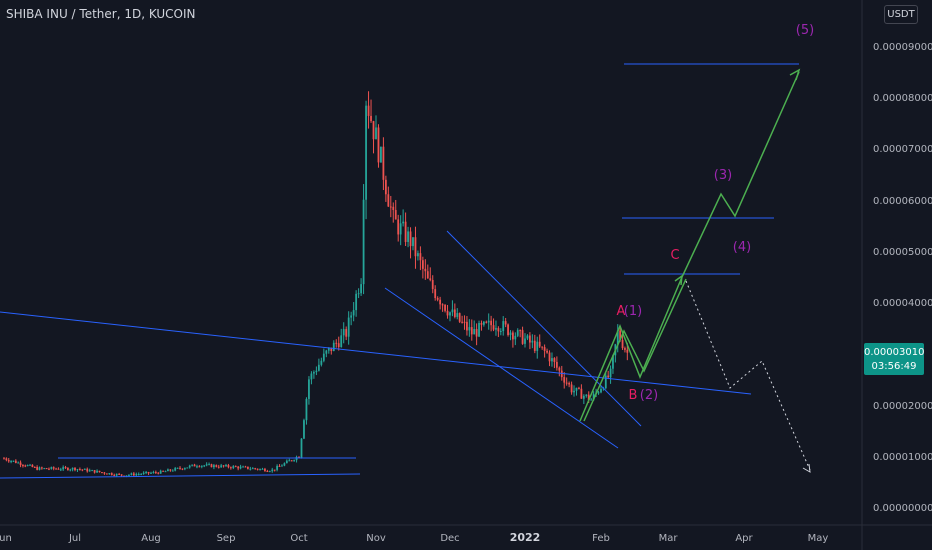 This screenshot has height=550, width=932. I want to click on alt-scenario-arrowhead, so click(806, 468).